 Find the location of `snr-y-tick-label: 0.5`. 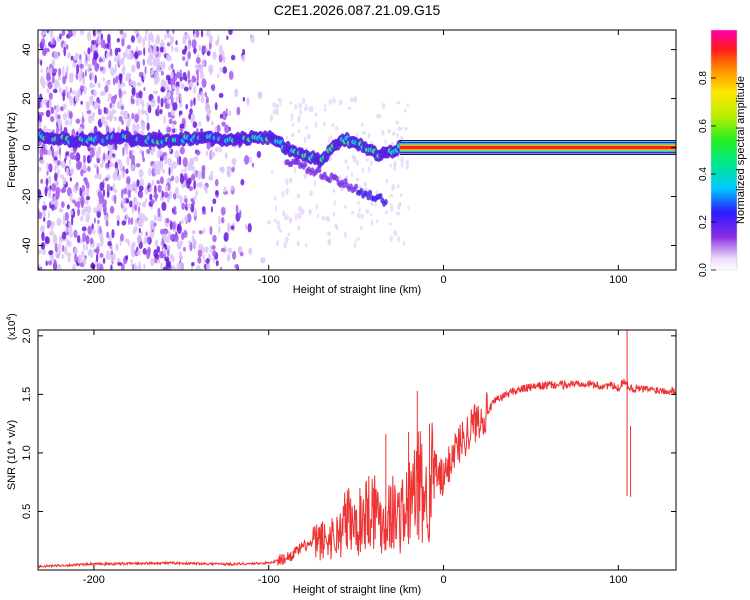

snr-y-tick-label: 0.5 is located at coordinates (27, 511).